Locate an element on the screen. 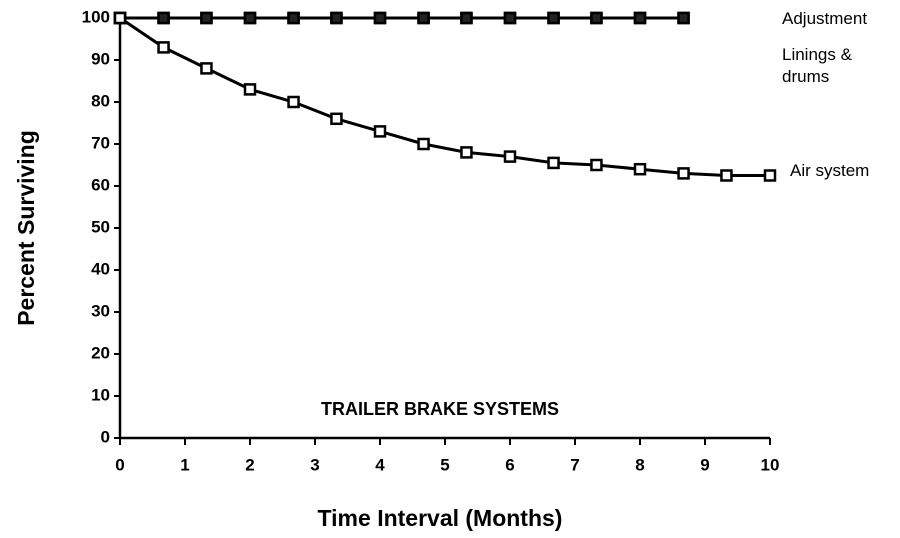 This screenshot has height=538, width=900. x-tick-label: 8 is located at coordinates (639, 464).